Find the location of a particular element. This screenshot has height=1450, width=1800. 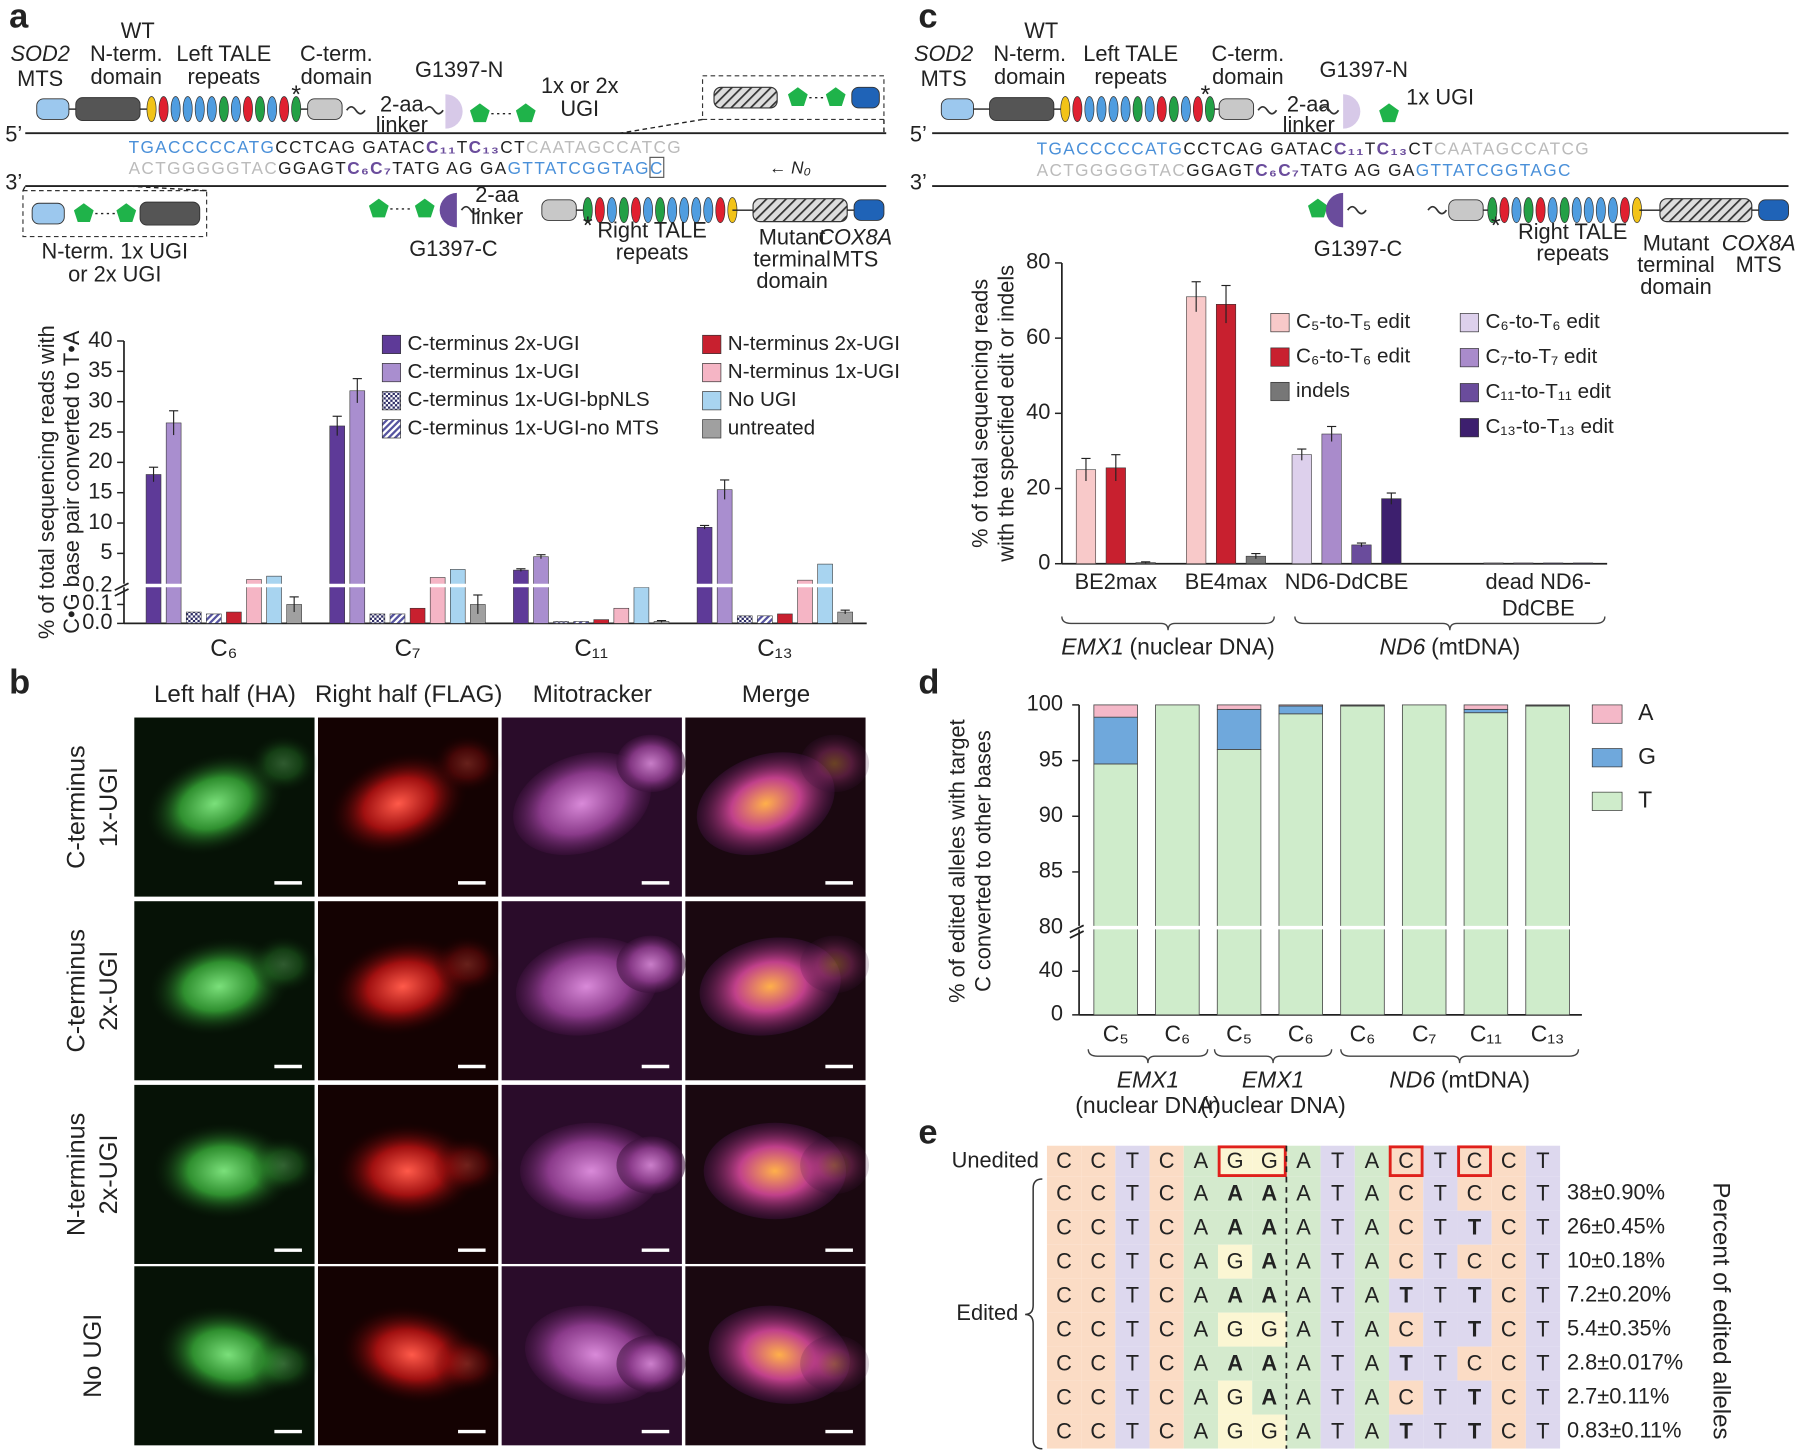

y-axis-label: % of total sequencing reads is located at coordinates (979, 413).